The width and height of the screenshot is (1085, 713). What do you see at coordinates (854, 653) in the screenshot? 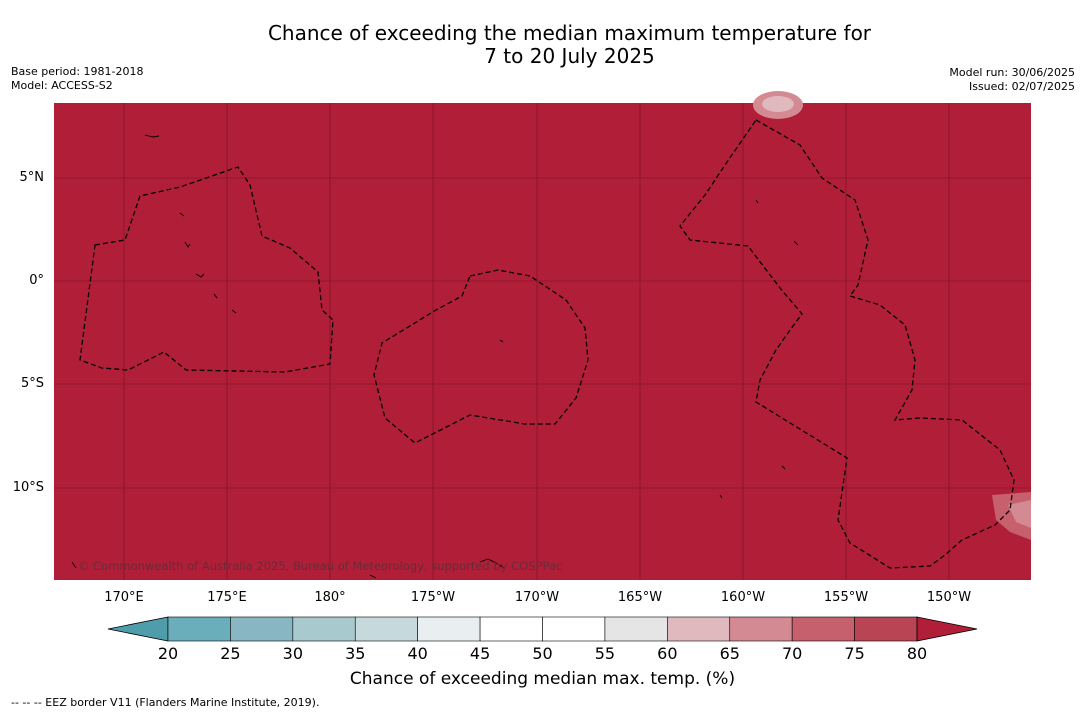
I see `colorbar-tick-label: 75` at bounding box center [854, 653].